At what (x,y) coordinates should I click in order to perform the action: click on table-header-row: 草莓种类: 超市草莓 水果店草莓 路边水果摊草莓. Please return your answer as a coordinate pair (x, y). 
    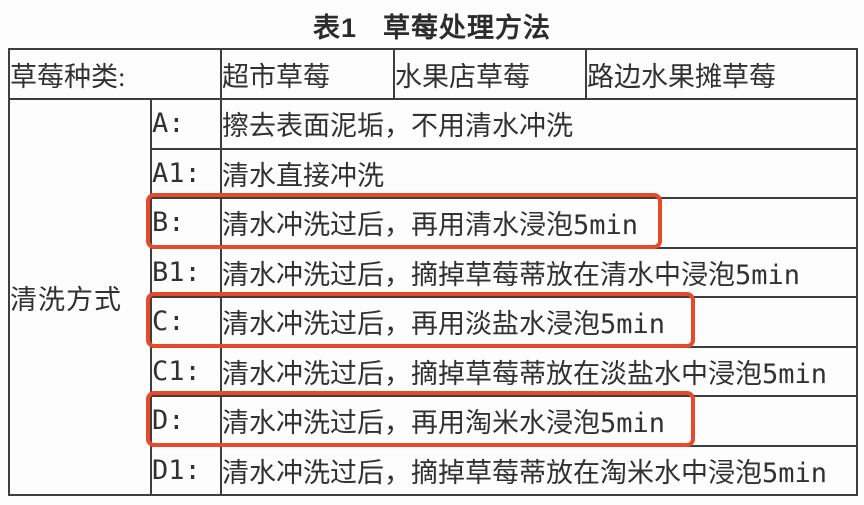
    Looking at the image, I should click on (433, 74).